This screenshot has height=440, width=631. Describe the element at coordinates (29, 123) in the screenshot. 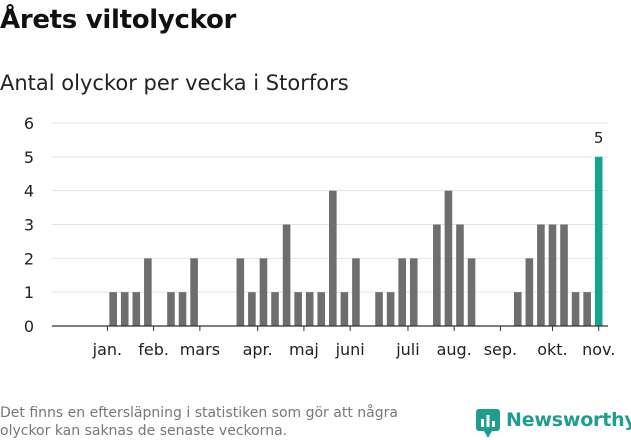

I see `y-tick-label: 6` at that location.